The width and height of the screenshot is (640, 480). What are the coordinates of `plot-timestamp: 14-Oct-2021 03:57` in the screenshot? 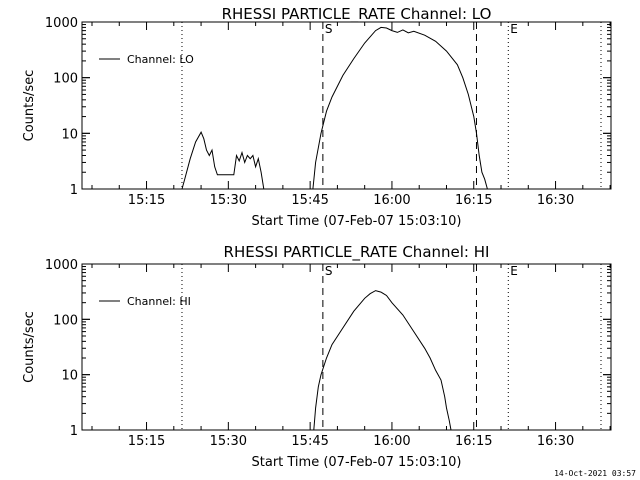 It's located at (595, 473).